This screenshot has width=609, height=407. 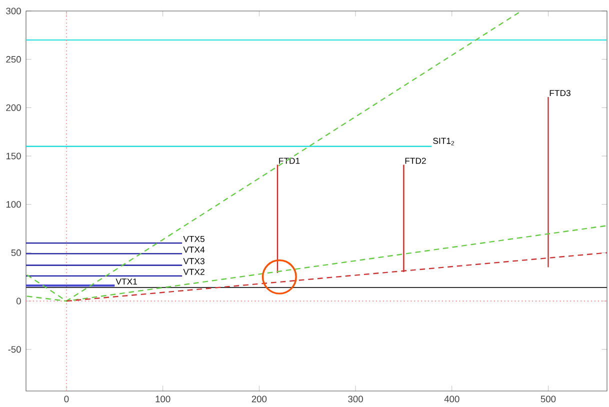 What do you see at coordinates (193, 239) in the screenshot?
I see `series-label: VTX5` at bounding box center [193, 239].